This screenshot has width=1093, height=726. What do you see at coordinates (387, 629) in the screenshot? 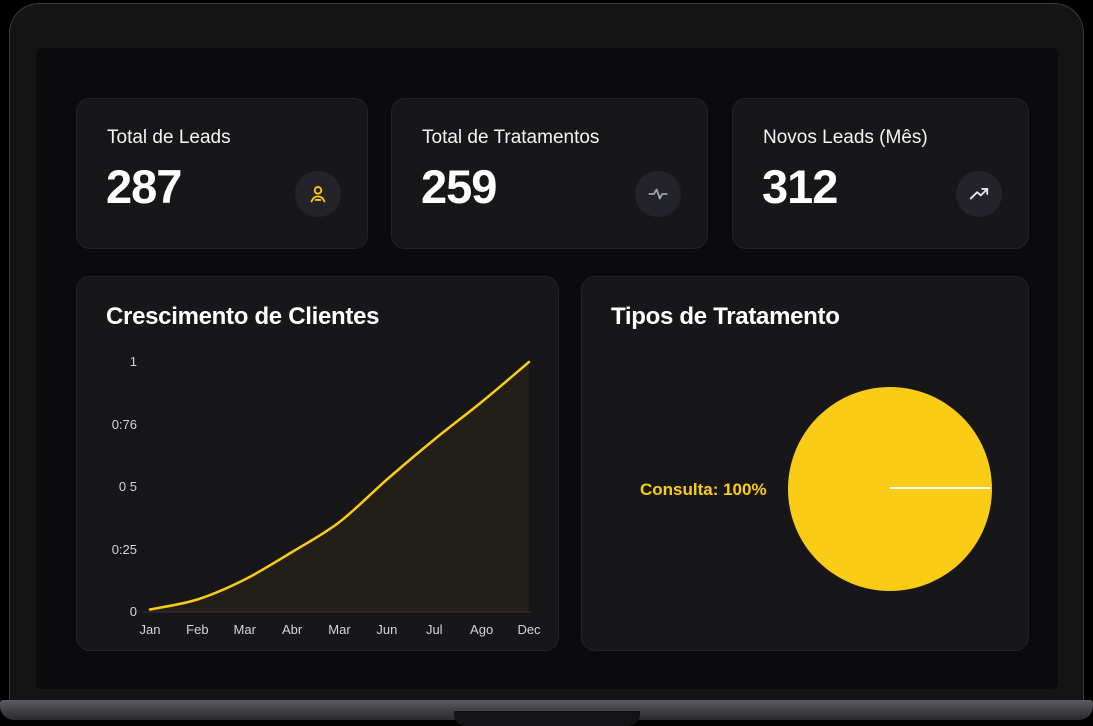
I see `x-tick-label: Jun` at bounding box center [387, 629].